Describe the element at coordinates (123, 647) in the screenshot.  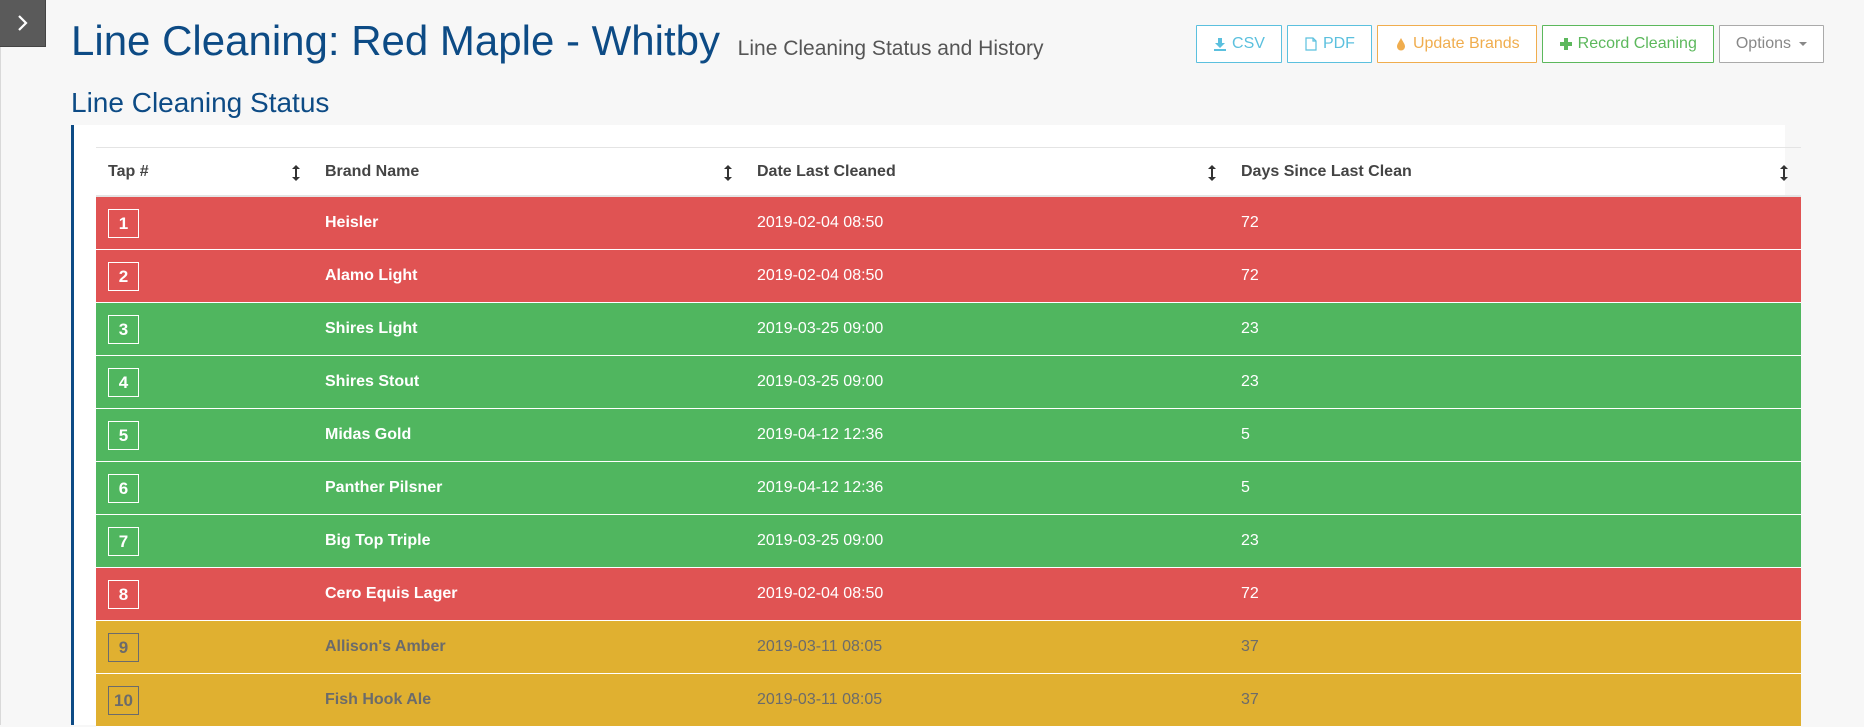
I see `tap-number-badge: 9` at that location.